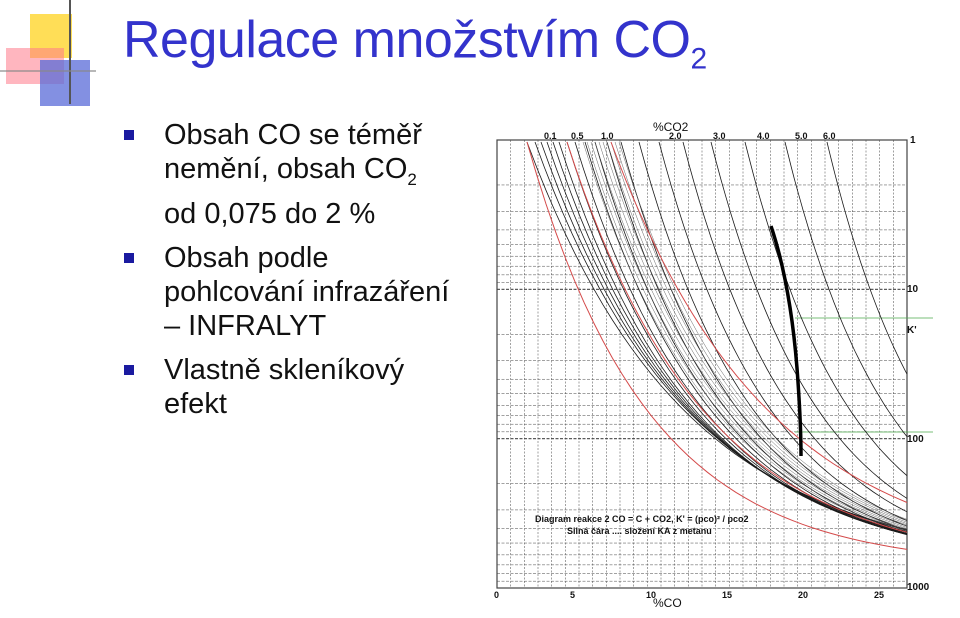 The width and height of the screenshot is (960, 618). I want to click on top-tick-label: 0.1, so click(550, 136).